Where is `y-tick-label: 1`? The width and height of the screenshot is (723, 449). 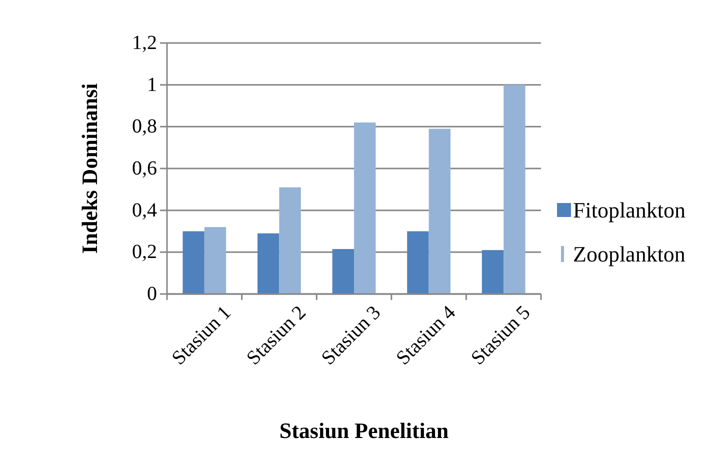
y-tick-label: 1 is located at coordinates (152, 85).